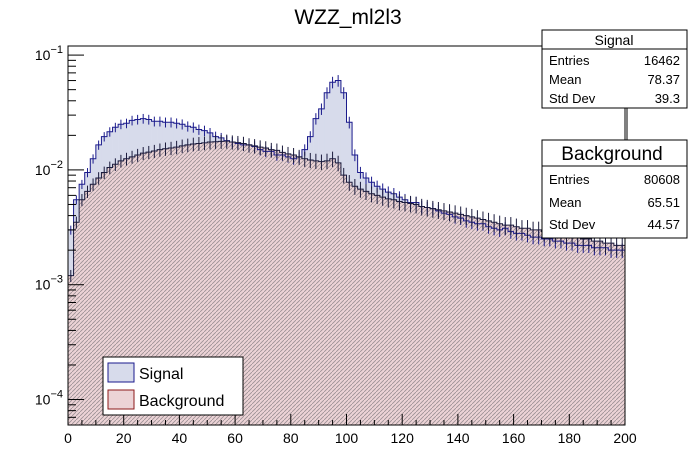 The height and width of the screenshot is (472, 696). I want to click on chart-title: WZZ_ml2l3, so click(347, 17).